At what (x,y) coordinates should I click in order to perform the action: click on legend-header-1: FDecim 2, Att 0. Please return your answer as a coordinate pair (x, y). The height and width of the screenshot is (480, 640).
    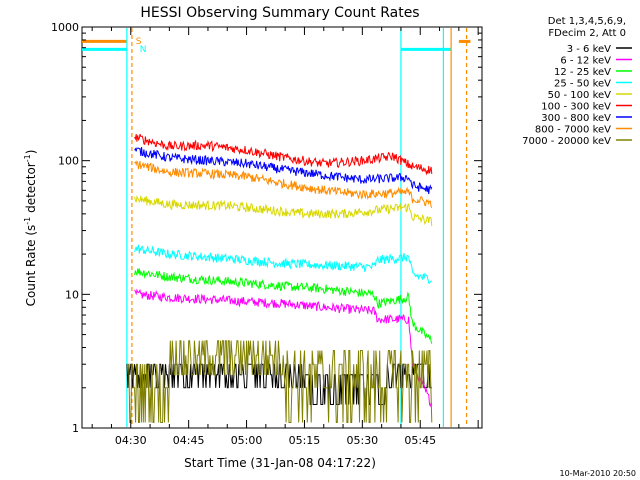
    Looking at the image, I should click on (587, 33).